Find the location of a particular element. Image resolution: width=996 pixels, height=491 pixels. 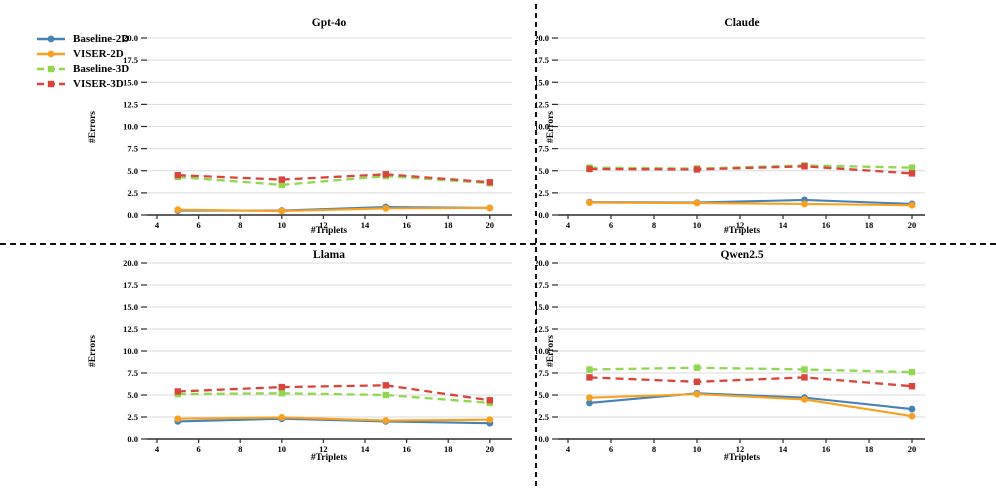

y-axis-label: #Errors is located at coordinates (93, 351).